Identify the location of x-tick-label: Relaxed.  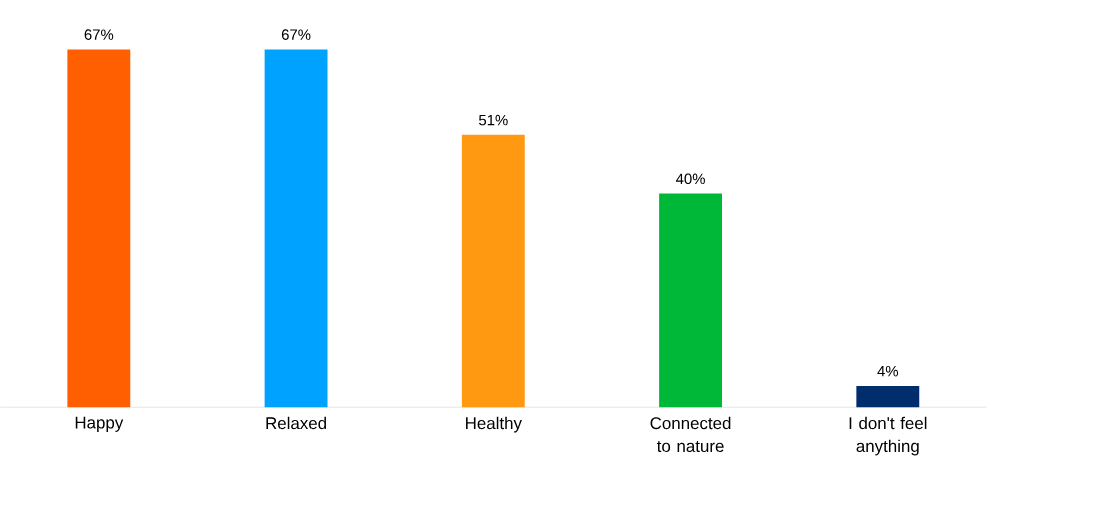
(296, 423).